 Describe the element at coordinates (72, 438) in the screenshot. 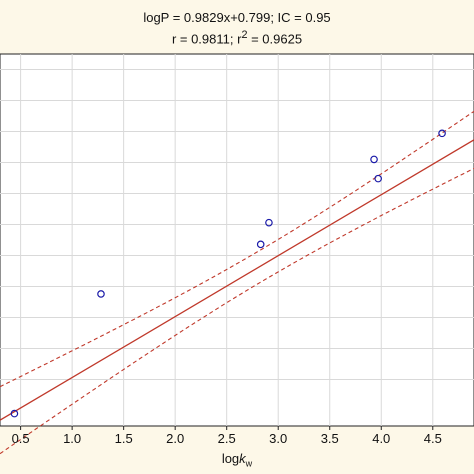

I see `x-tick-label: 1.0` at that location.